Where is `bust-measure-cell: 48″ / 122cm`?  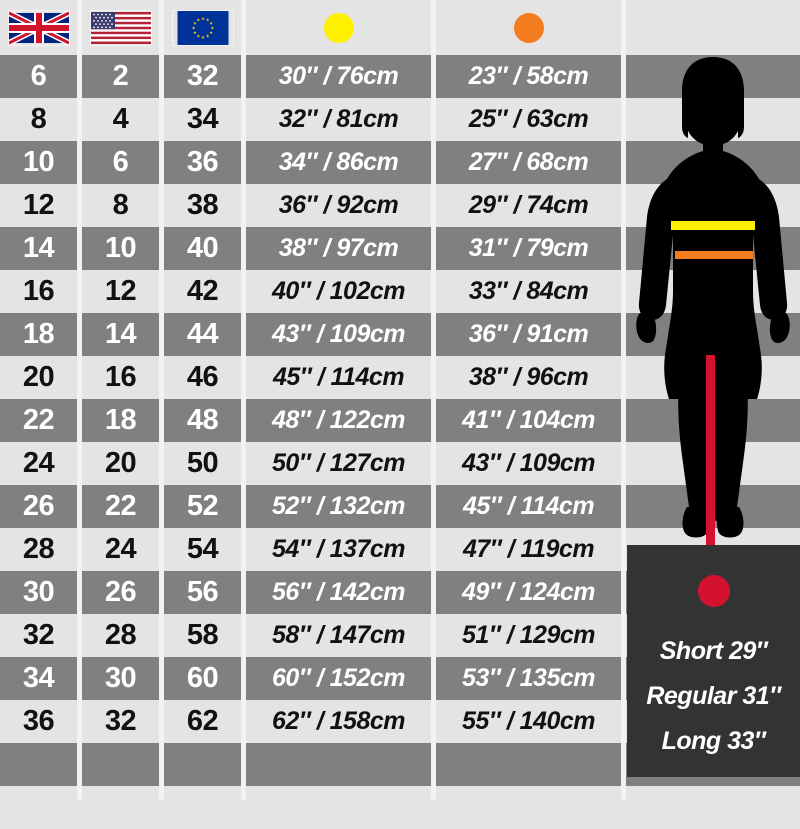
bust-measure-cell: 48″ / 122cm is located at coordinates (338, 420).